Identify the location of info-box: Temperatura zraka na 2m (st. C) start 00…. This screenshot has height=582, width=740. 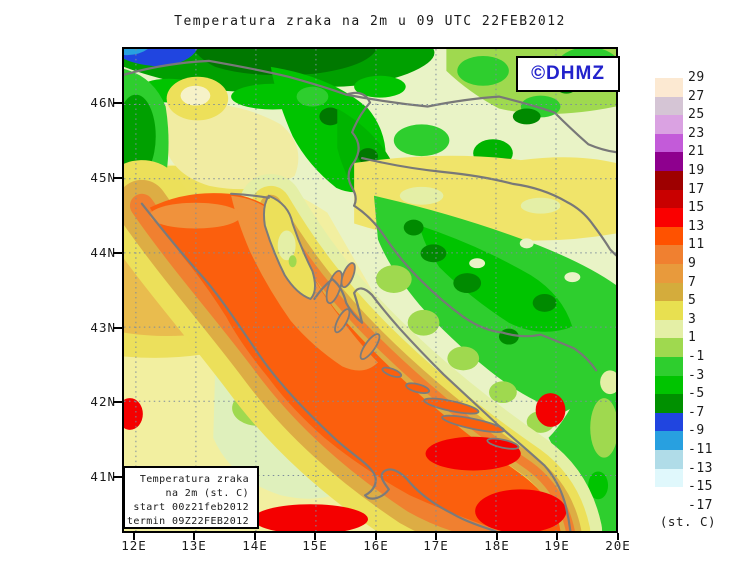
(191, 497).